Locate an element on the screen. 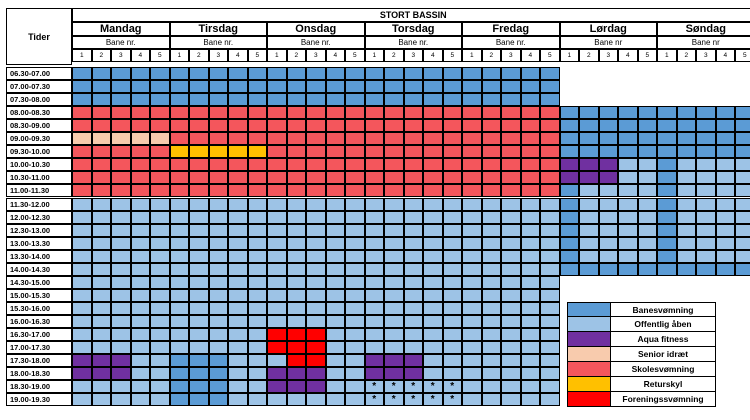 The height and width of the screenshot is (420, 750). lane-number: 2 is located at coordinates (491, 55).